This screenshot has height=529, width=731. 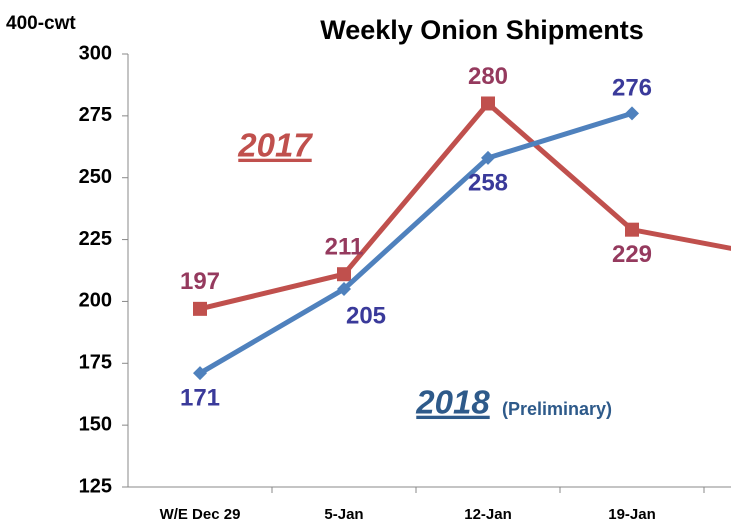 I want to click on y-tick-label: 125, so click(x=95, y=486).